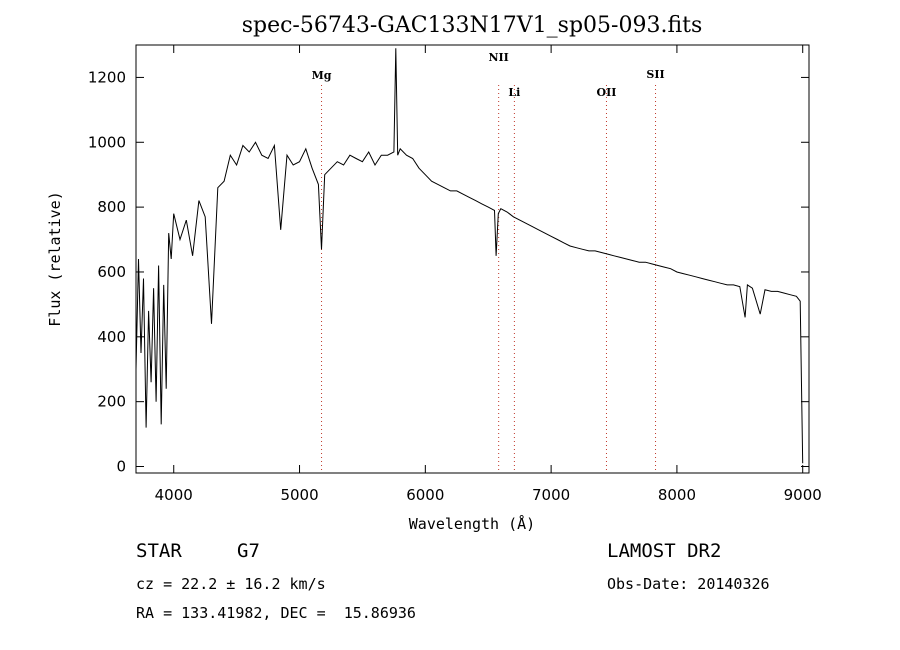  What do you see at coordinates (111, 272) in the screenshot?
I see `y-tick-label: 600` at bounding box center [111, 272].